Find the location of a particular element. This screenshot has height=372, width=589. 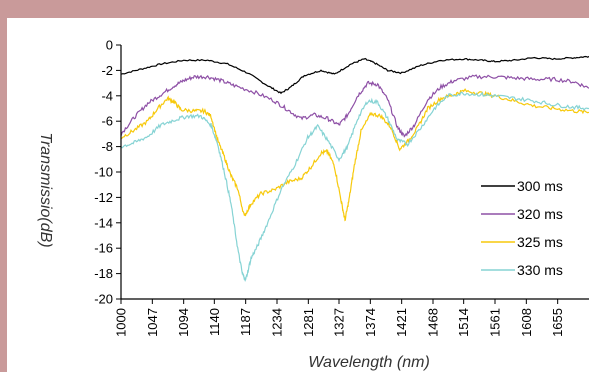

y-tick-label: -18 is located at coordinates (103, 273).